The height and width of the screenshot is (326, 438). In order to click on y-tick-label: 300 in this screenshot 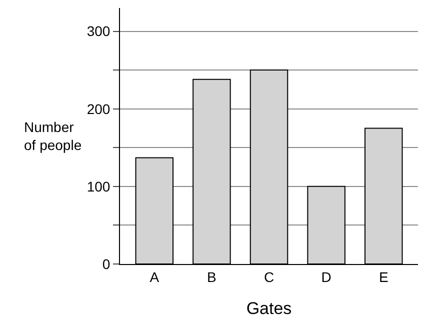, I will do `click(98, 31)`.